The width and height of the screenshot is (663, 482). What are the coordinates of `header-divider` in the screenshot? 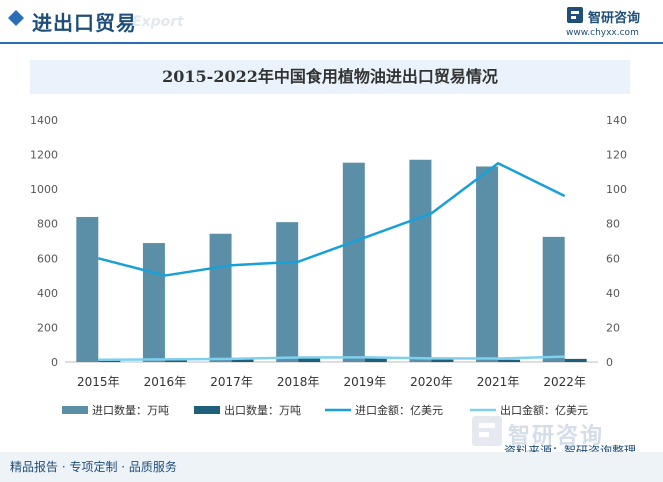 It's located at (331, 43).